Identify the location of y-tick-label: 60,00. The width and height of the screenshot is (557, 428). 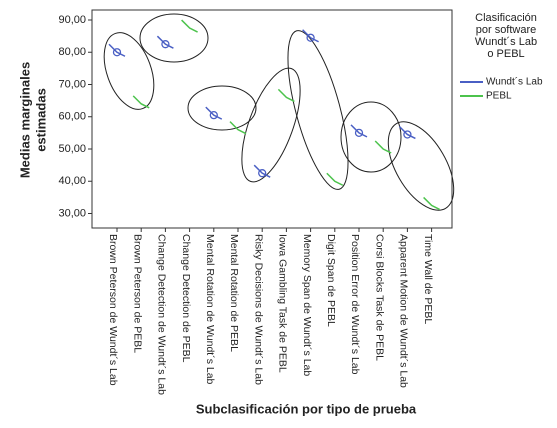
(72, 117).